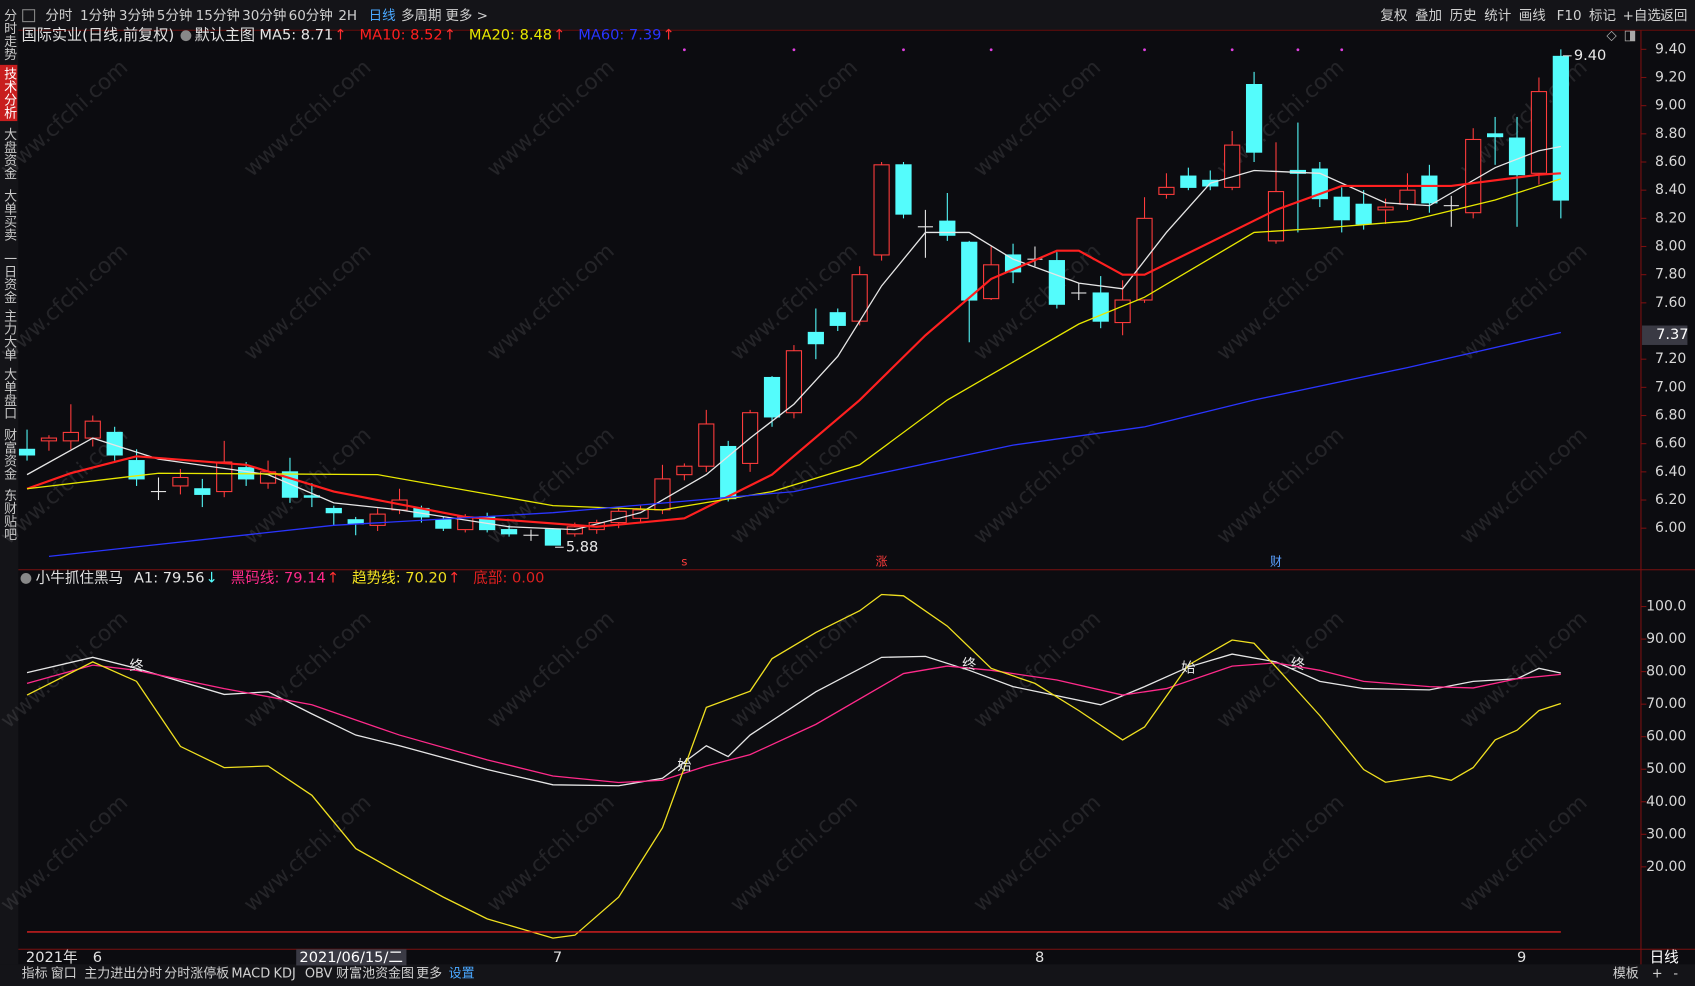 This screenshot has width=1695, height=986. What do you see at coordinates (284, 974) in the screenshot?
I see `bottom-tab: KDJ` at bounding box center [284, 974].